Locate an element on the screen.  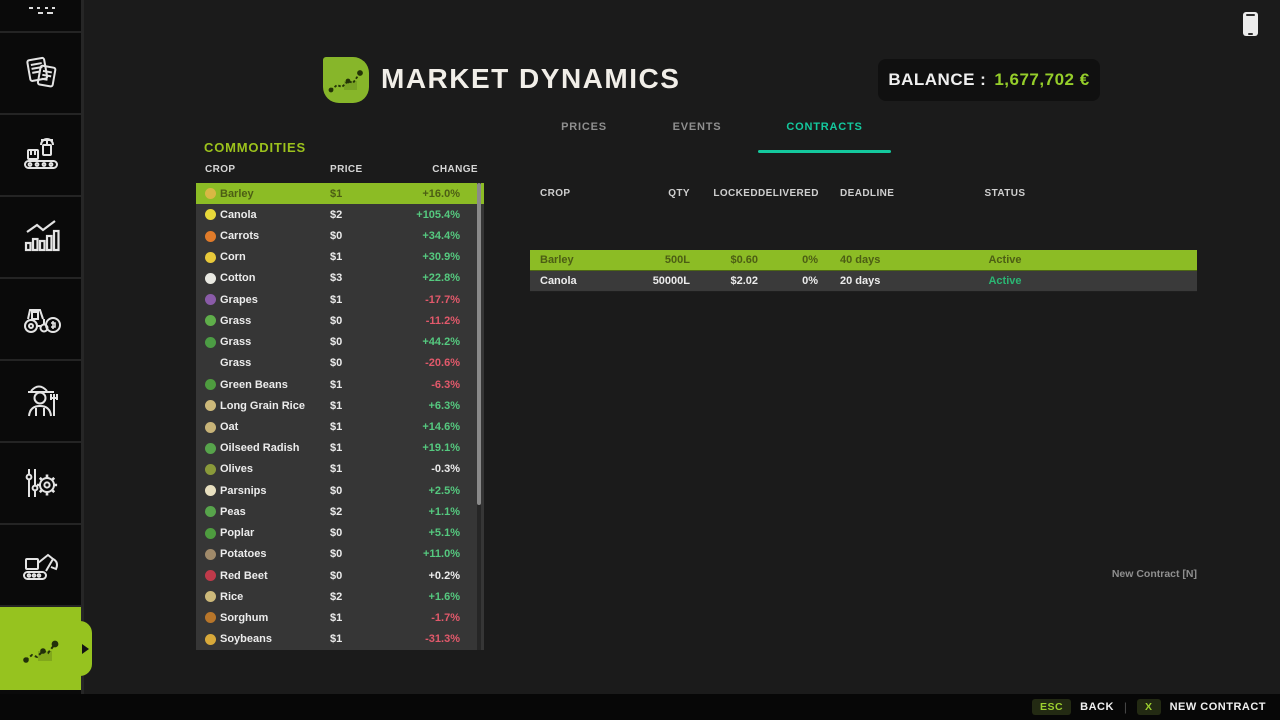
new-contract-hint: New Contract [N] is located at coordinates (1154, 574).